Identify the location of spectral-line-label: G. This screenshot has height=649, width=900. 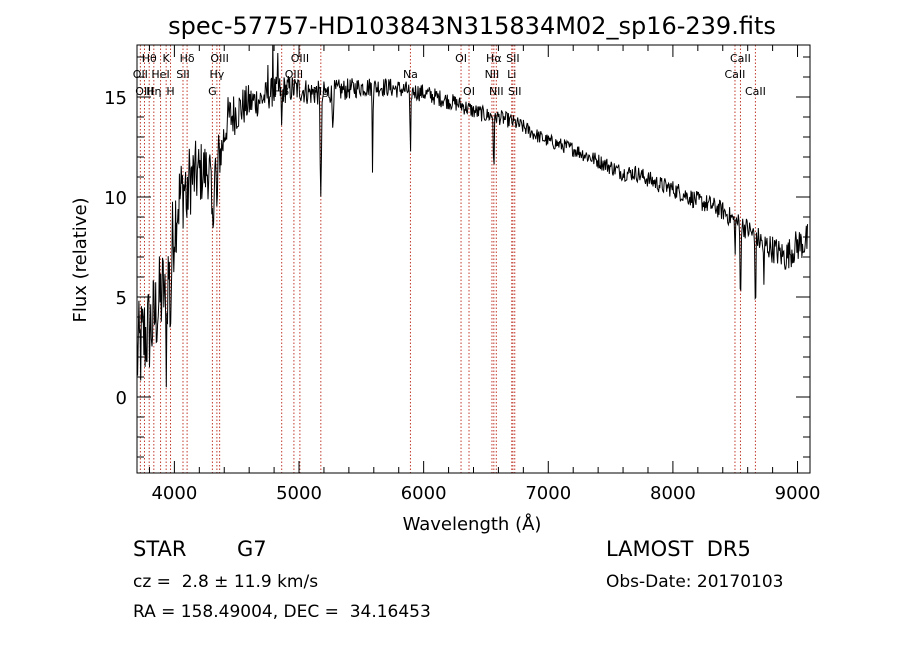
(212, 91).